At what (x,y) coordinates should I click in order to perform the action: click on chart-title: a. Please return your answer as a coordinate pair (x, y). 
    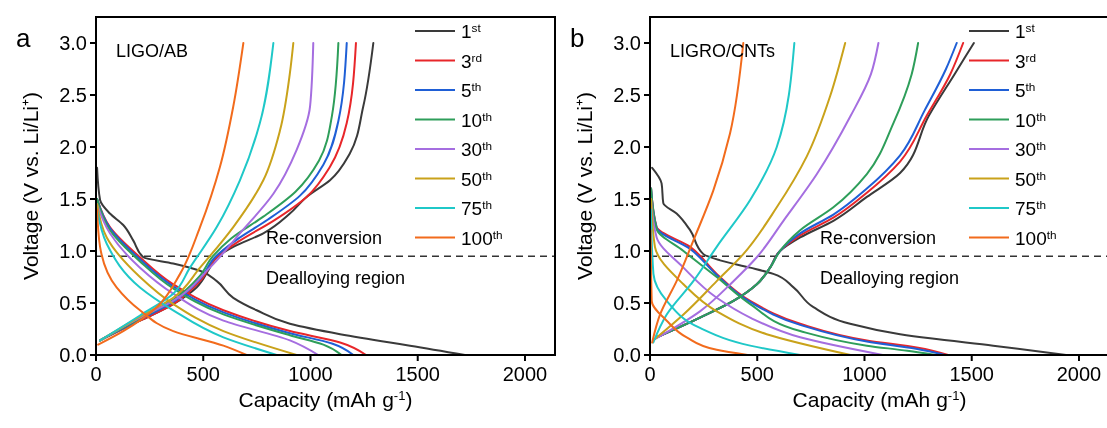
    Looking at the image, I should click on (23, 38).